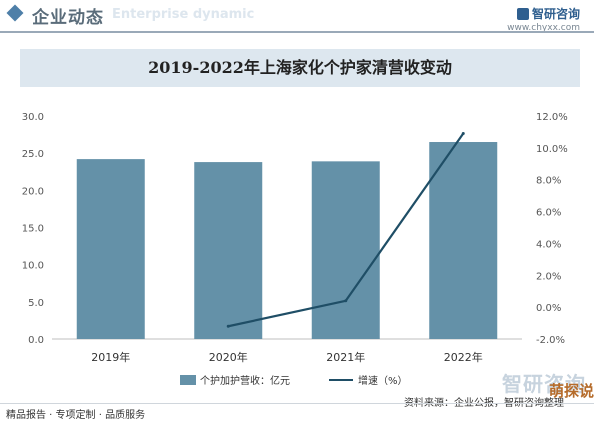  Describe the element at coordinates (555, 14) in the screenshot. I see `brand-name: 智研咨询` at that location.